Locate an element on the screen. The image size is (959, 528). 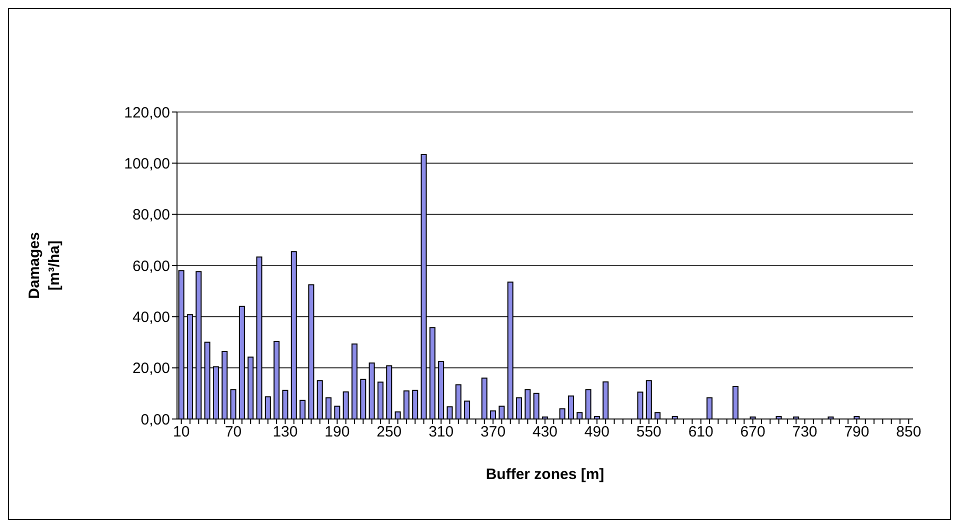
x-tick-label: 130 is located at coordinates (285, 432).